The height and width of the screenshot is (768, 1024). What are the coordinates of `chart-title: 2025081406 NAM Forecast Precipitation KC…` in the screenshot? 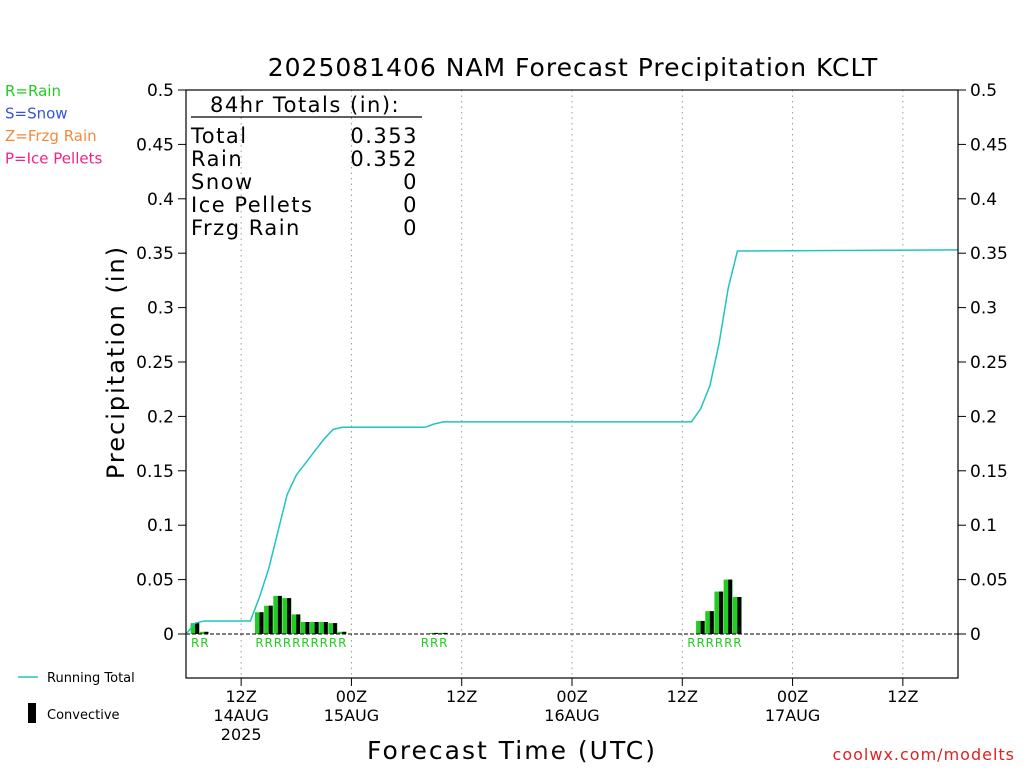 It's located at (573, 67).